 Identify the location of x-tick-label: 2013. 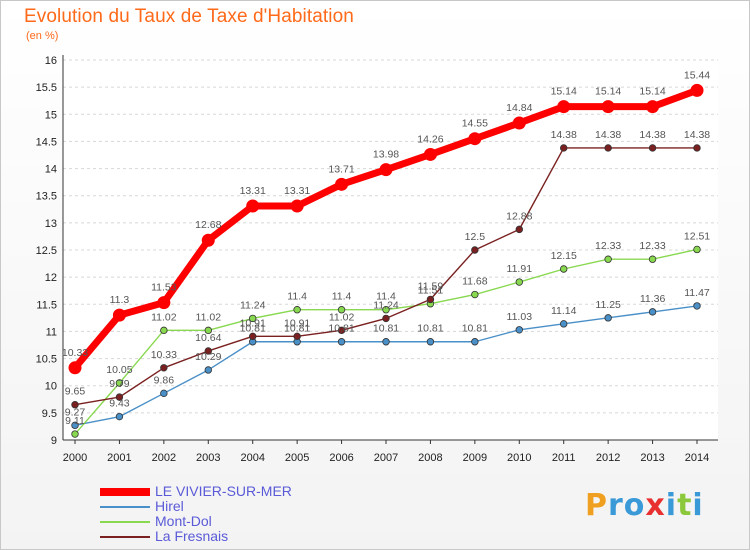
(652, 458).